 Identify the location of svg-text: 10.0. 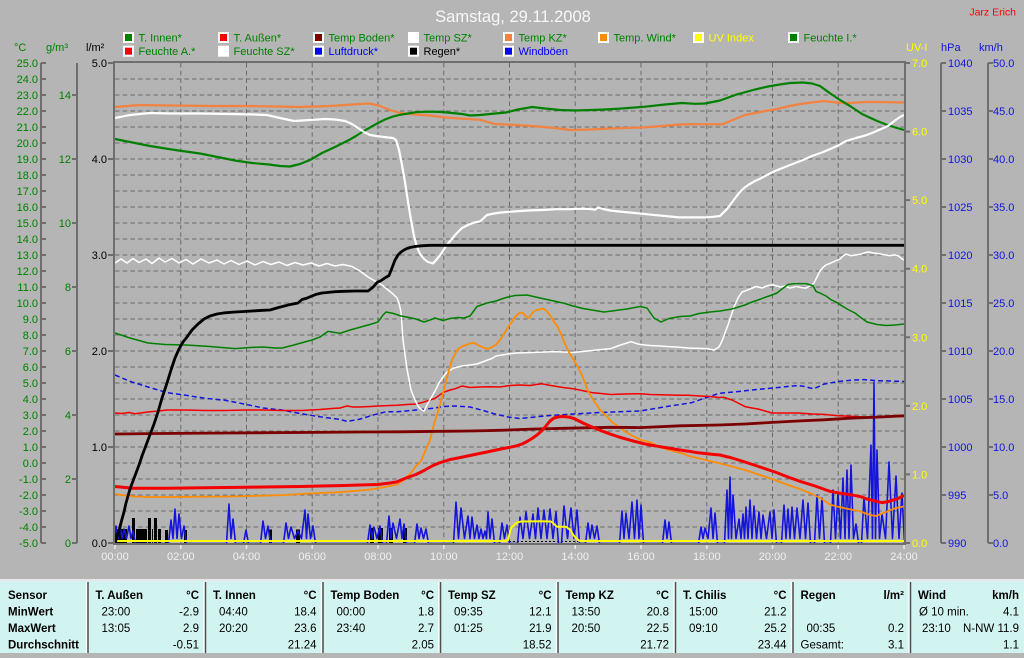
(27, 304).